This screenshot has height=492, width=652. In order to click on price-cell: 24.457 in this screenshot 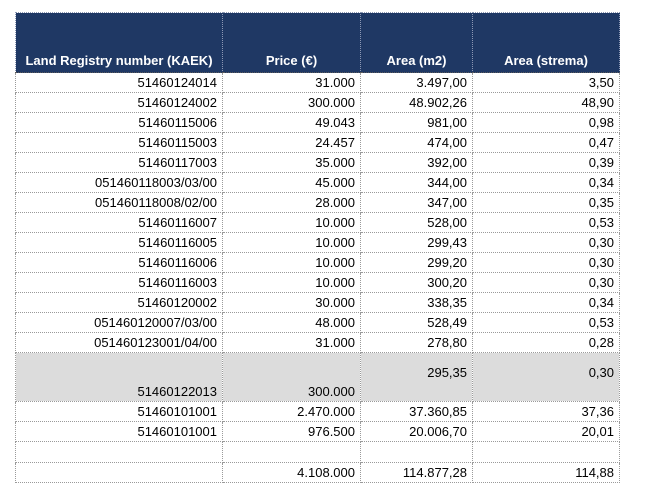, I will do `click(291, 142)`.